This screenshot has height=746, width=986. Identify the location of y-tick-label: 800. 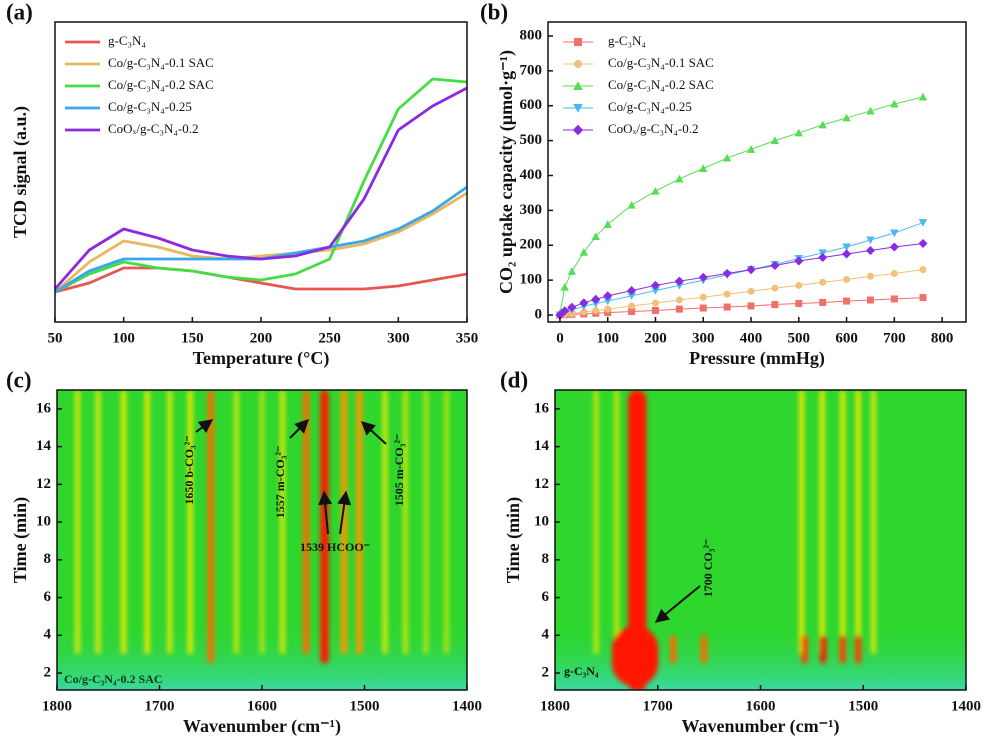
(531, 35).